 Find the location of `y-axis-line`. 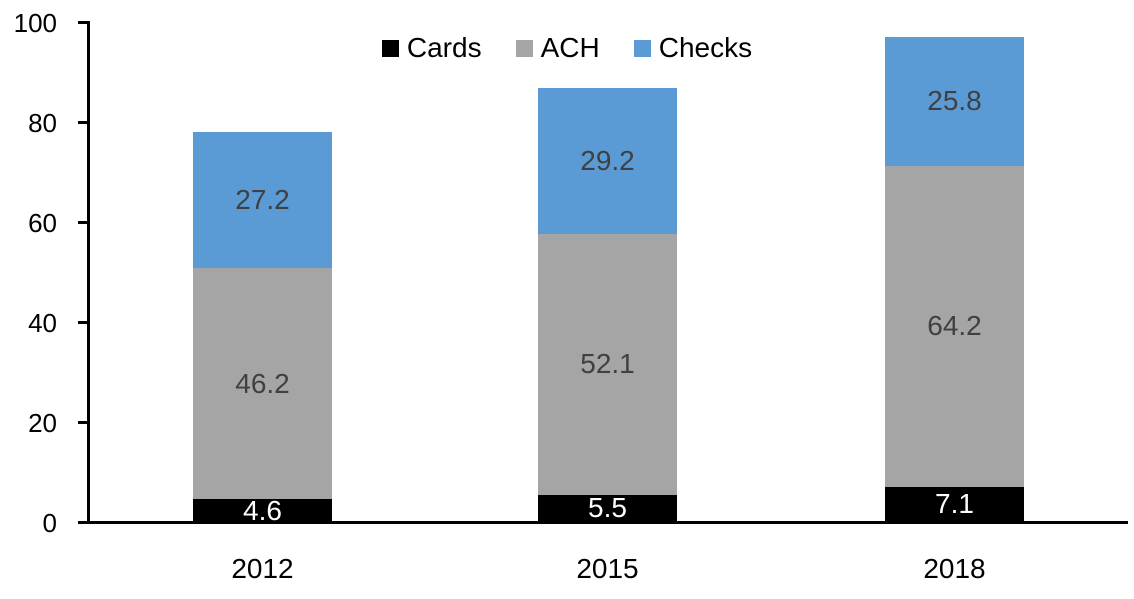

y-axis-line is located at coordinates (88, 272).